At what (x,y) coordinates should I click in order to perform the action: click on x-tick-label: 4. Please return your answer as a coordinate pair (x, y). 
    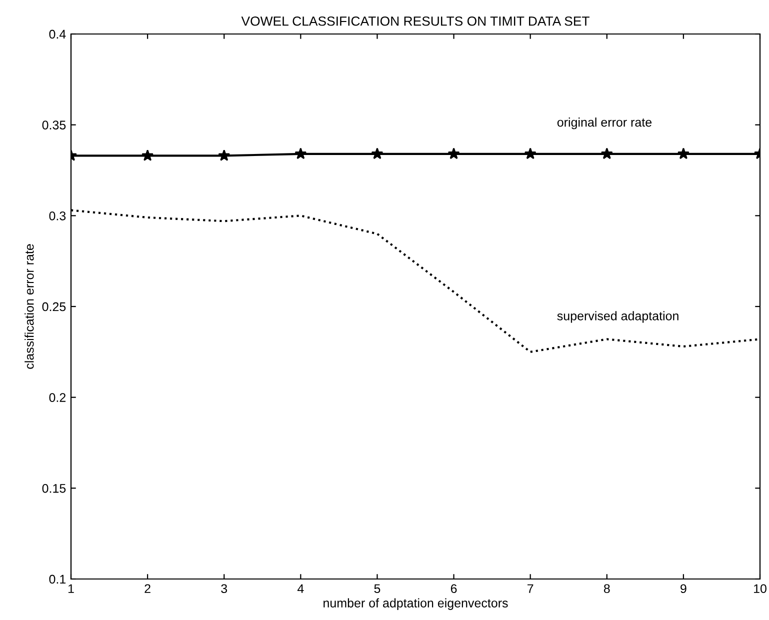
    Looking at the image, I should click on (300, 588).